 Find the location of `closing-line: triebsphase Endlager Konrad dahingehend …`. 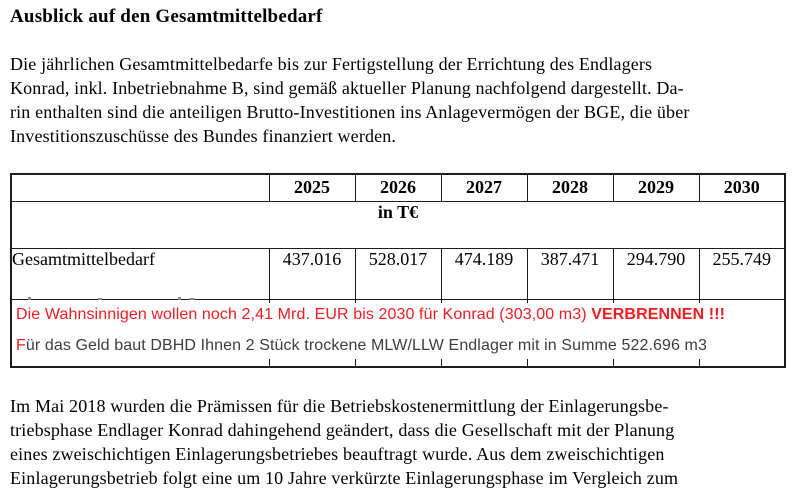

closing-line: triebsphase Endlager Konrad dahingehend … is located at coordinates (342, 430).